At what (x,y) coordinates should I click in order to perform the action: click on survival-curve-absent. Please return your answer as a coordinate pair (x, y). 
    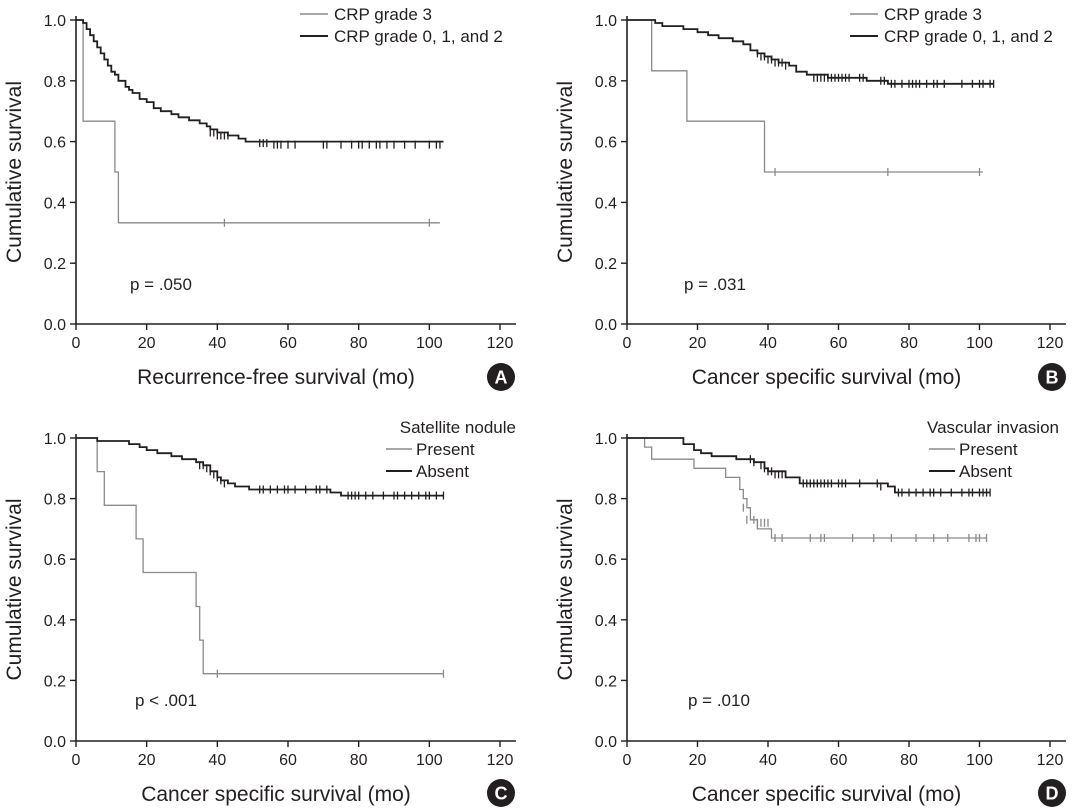
    Looking at the image, I should click on (809, 465).